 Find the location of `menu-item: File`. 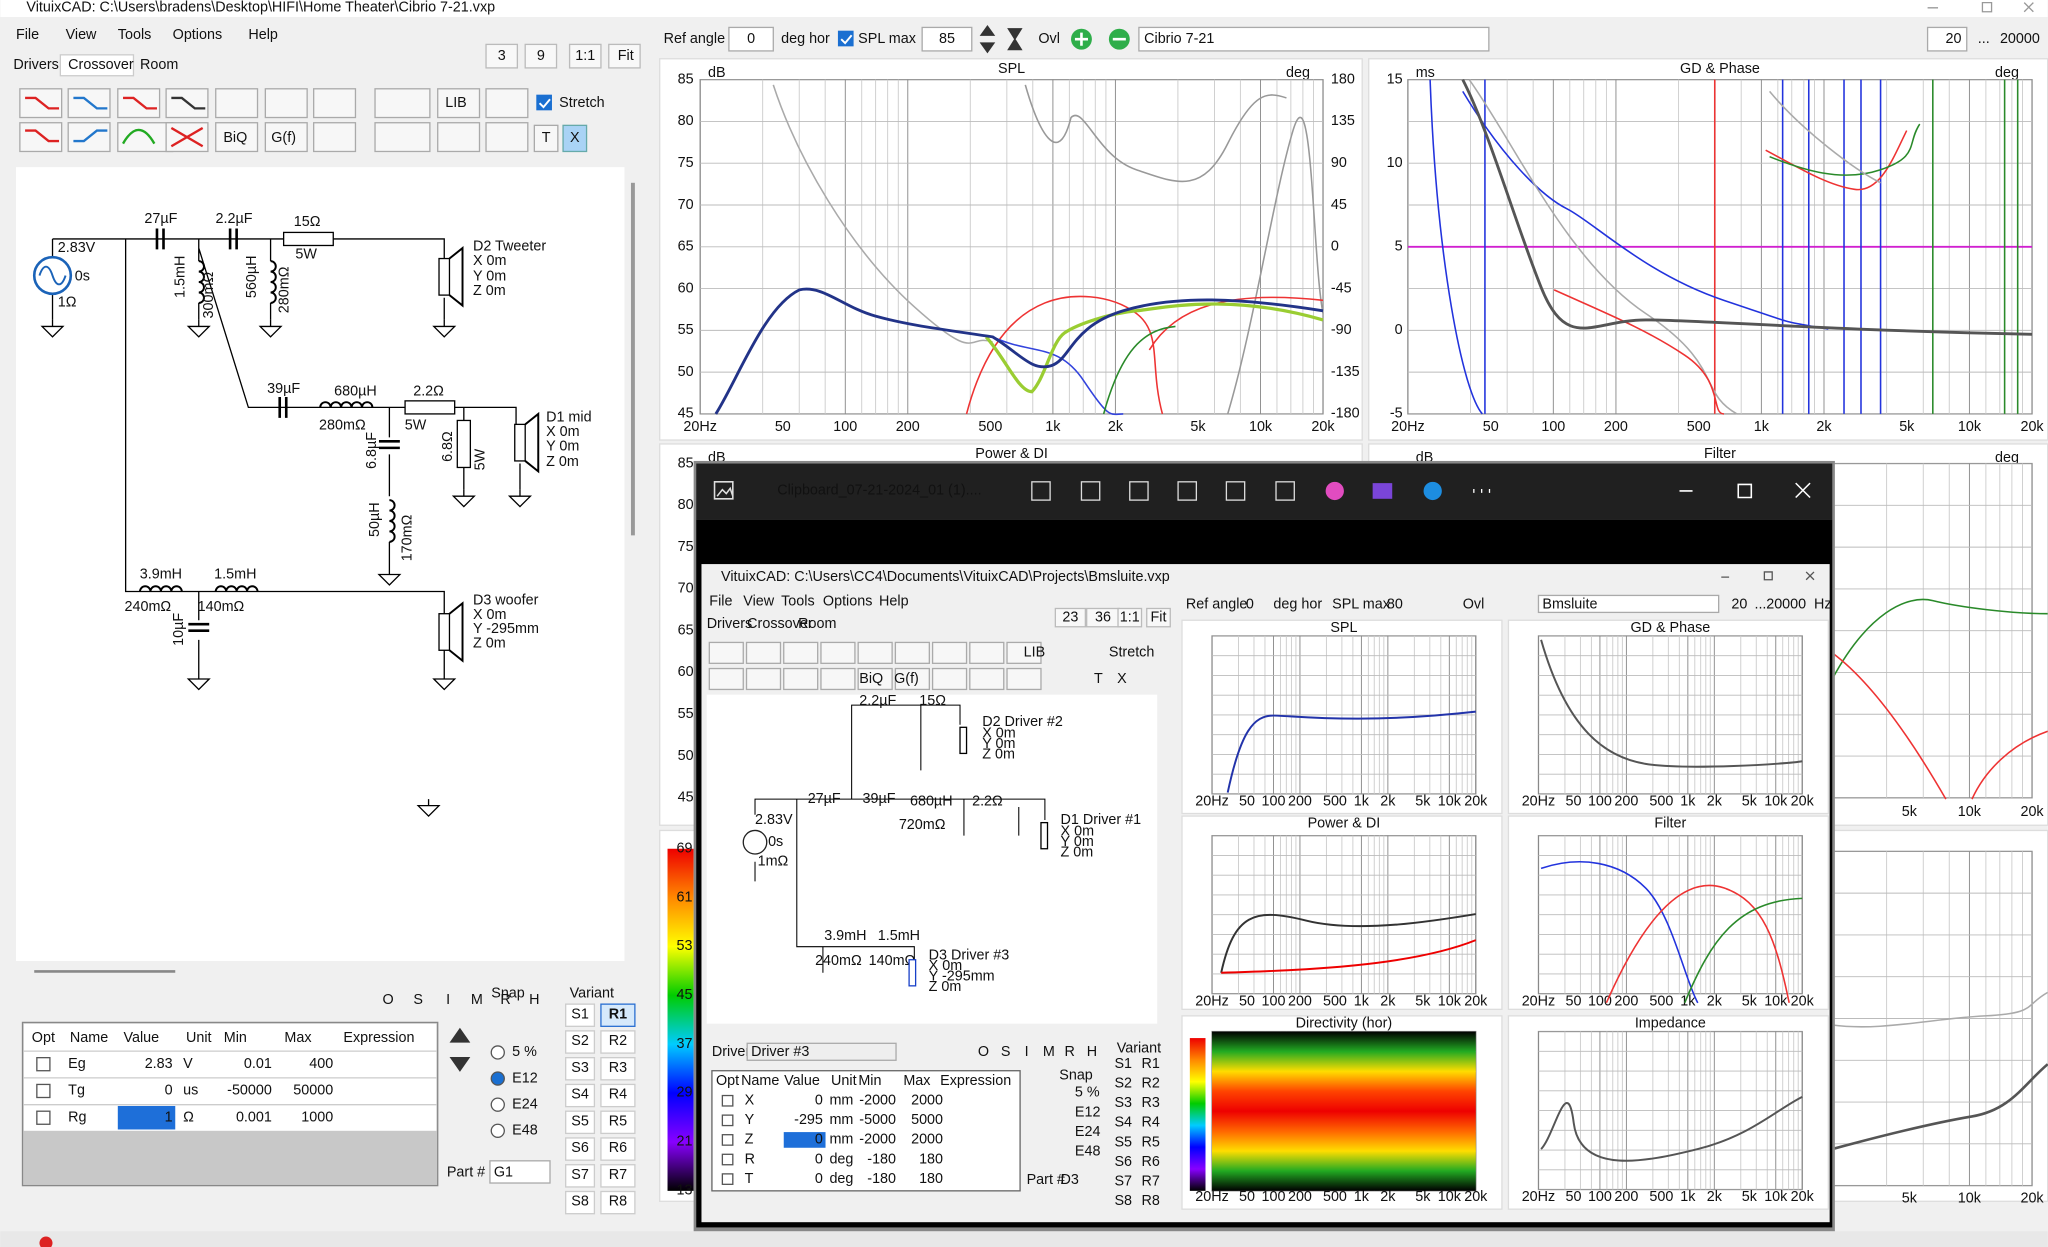

menu-item: File is located at coordinates (27, 35).